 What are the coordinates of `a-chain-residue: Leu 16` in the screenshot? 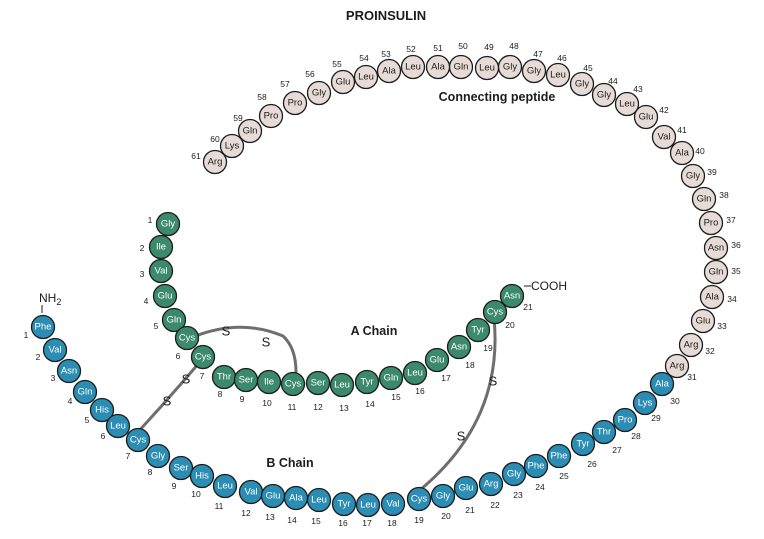 It's located at (415, 378).